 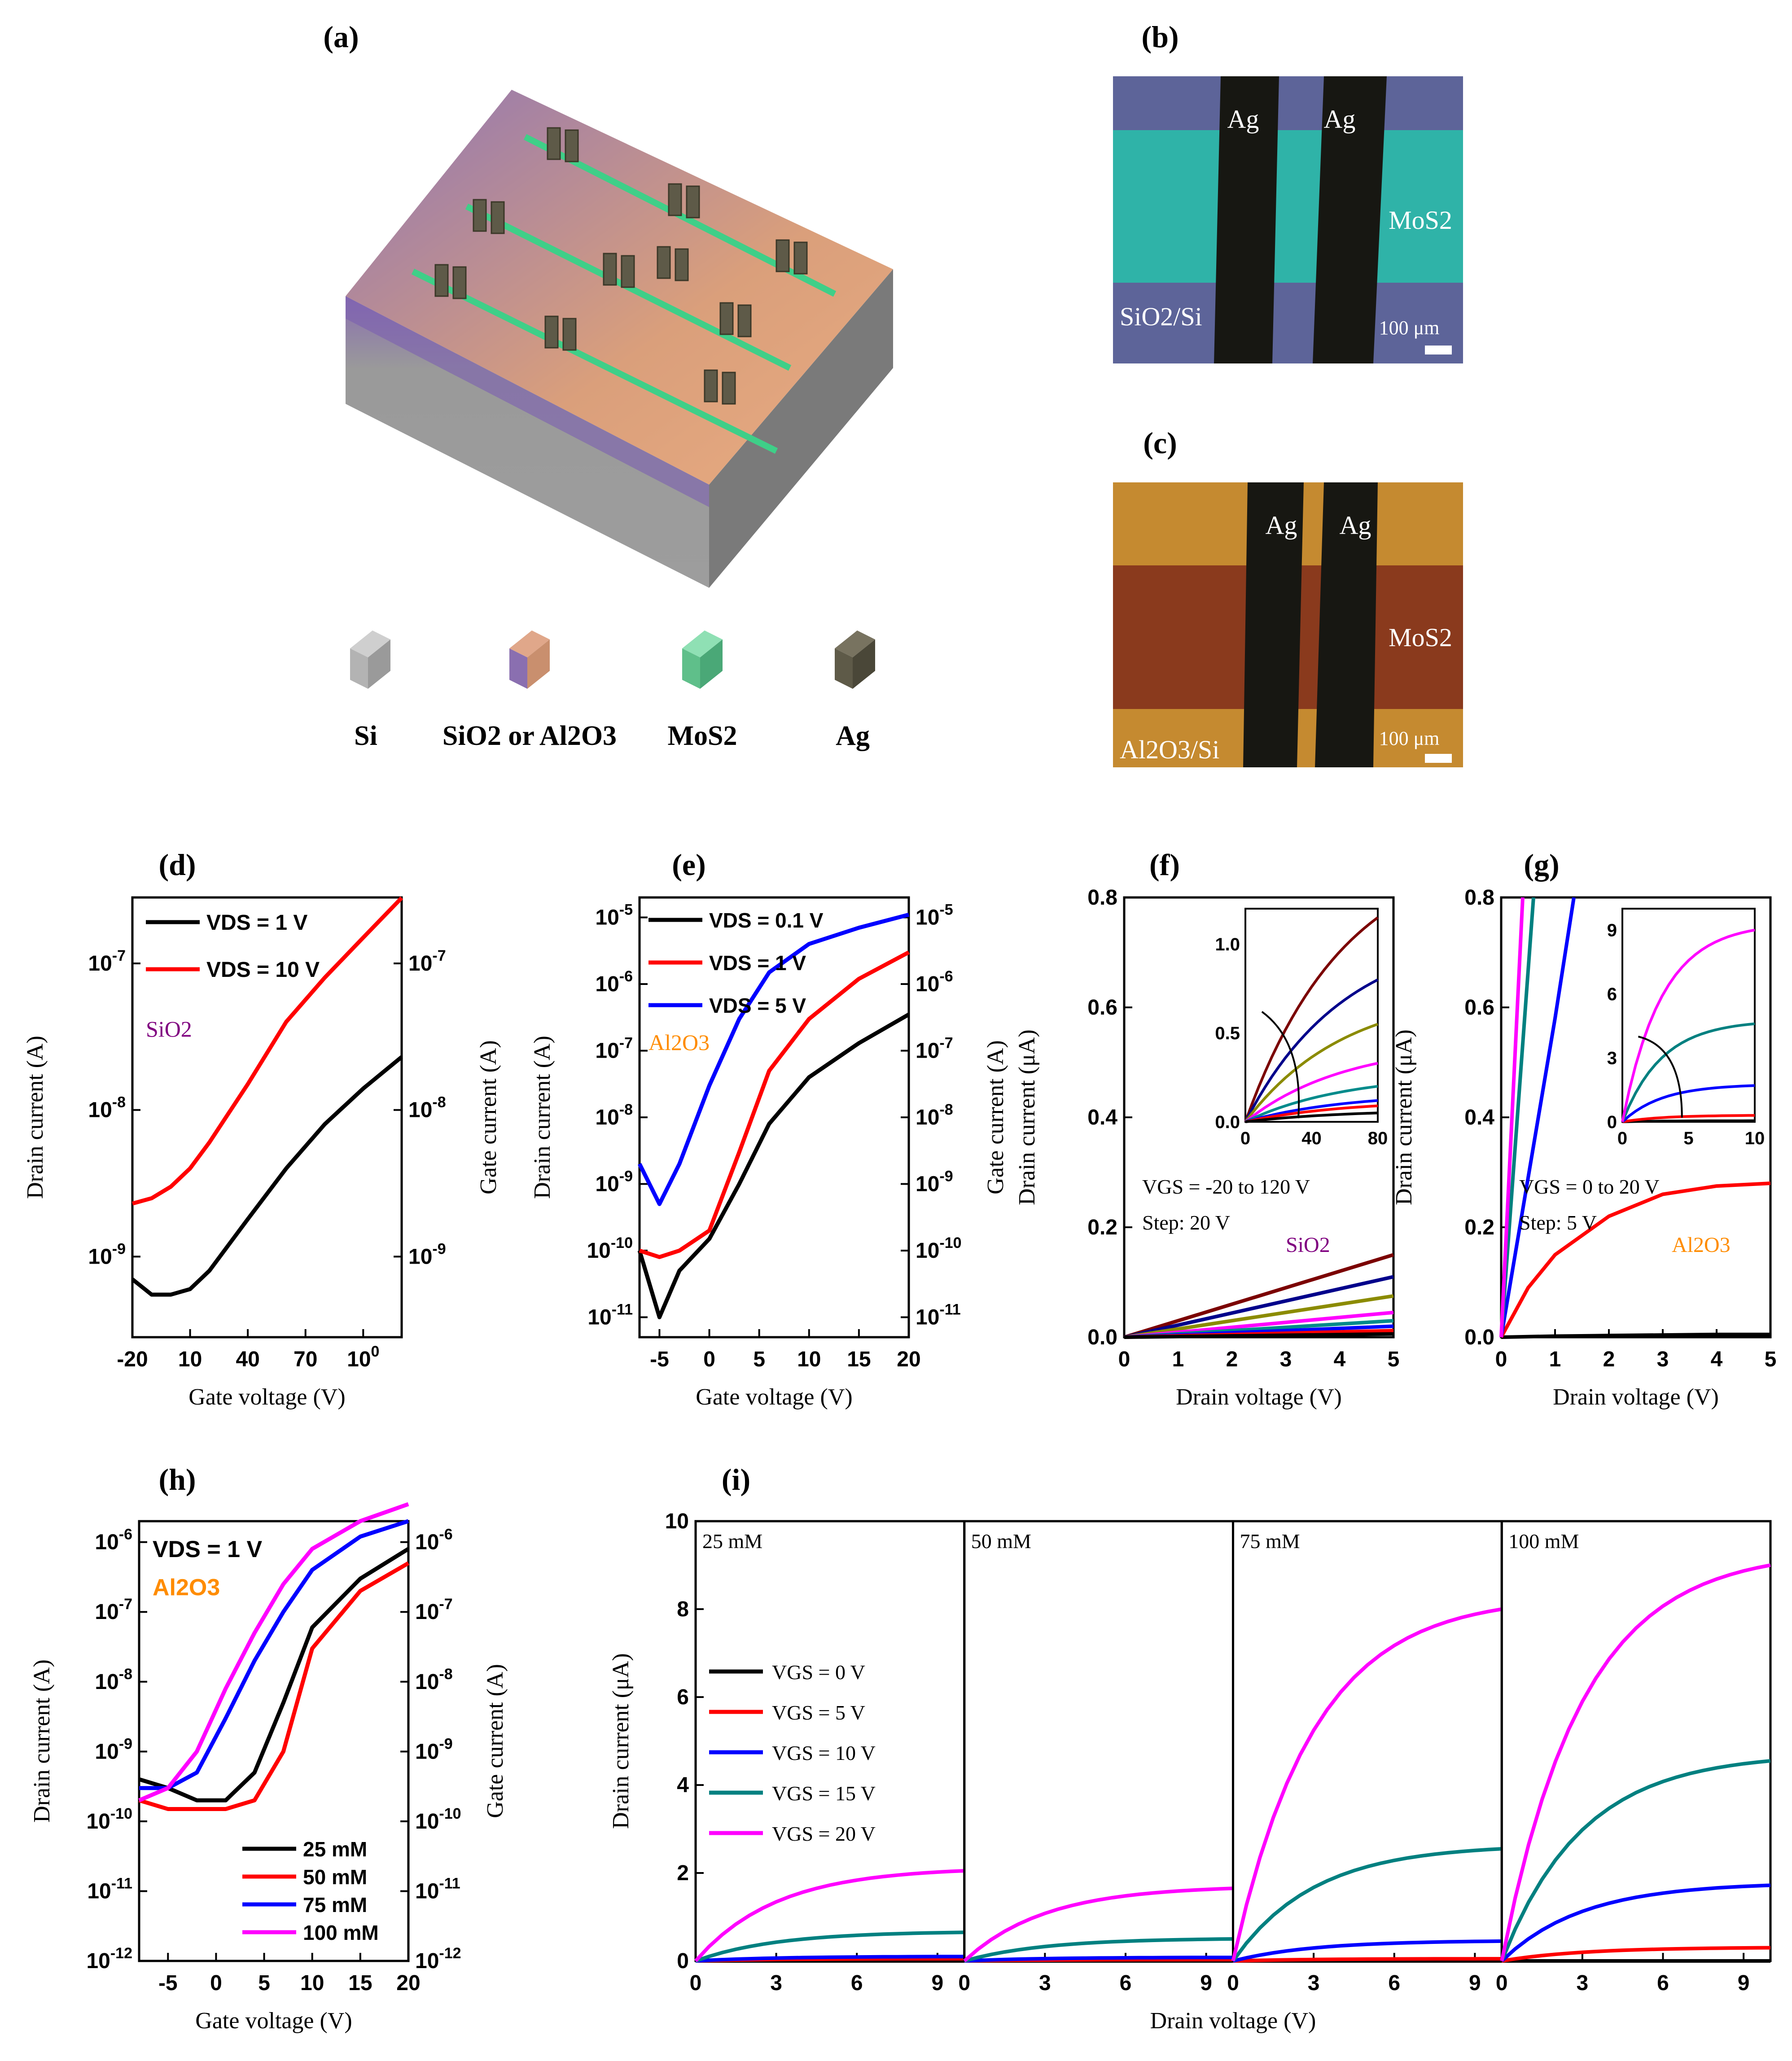 I want to click on inset-x-tick-label: 80, so click(x=1378, y=1138).